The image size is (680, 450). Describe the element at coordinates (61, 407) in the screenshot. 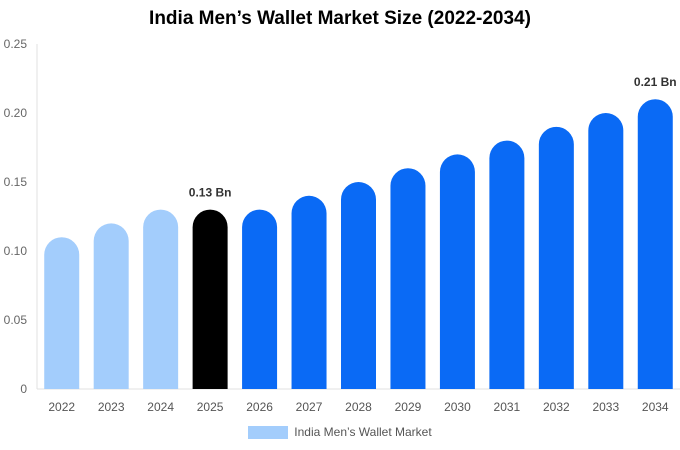

I see `x-tick-label: 2022` at that location.